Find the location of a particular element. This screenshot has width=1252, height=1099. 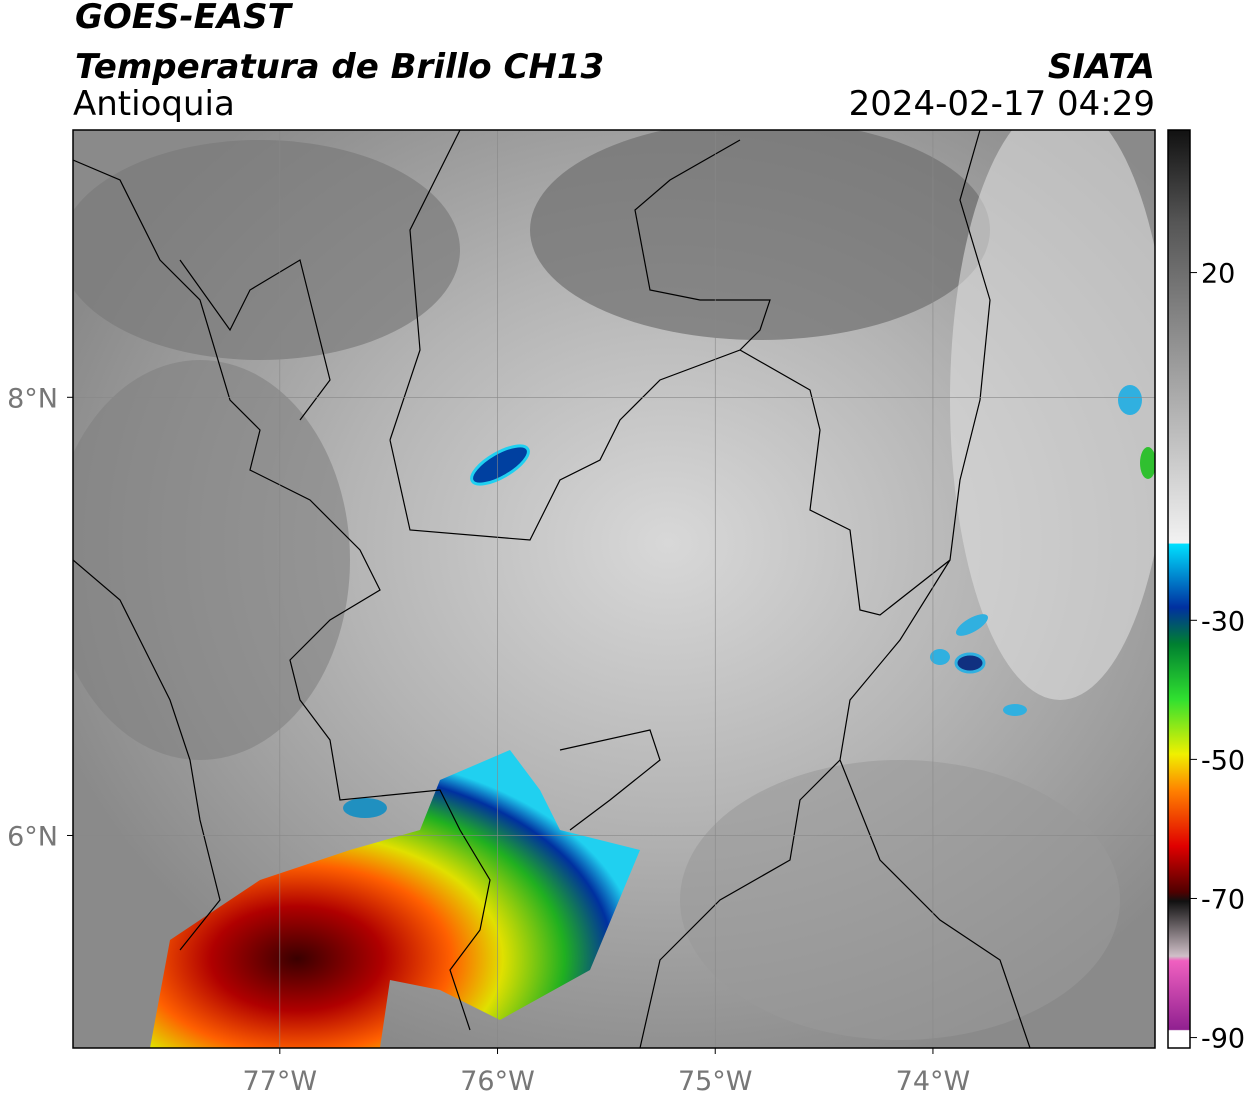

subtitle: Temperatura de Brillo CH13 is located at coordinates (339, 67).